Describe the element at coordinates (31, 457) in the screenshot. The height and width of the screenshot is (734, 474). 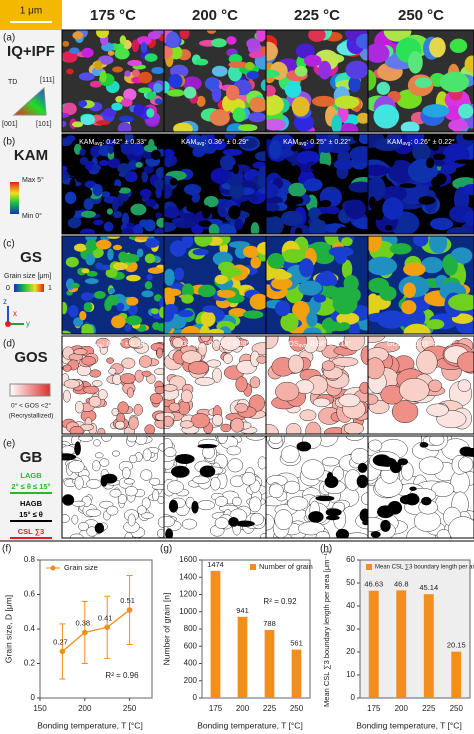
I see `row-title: GB` at that location.